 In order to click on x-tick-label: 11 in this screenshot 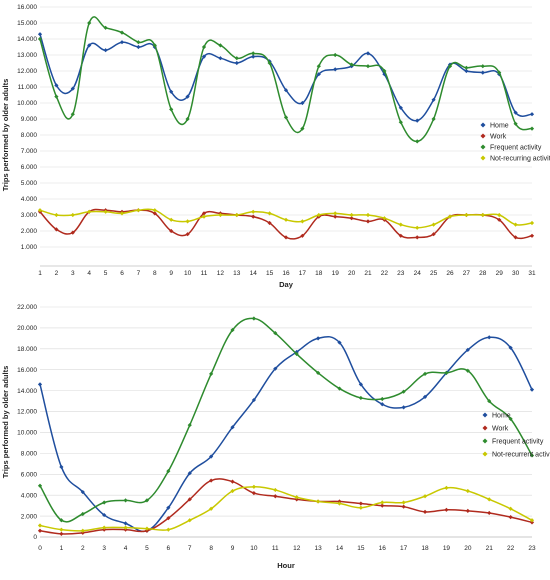, I will do `click(275, 548)`.